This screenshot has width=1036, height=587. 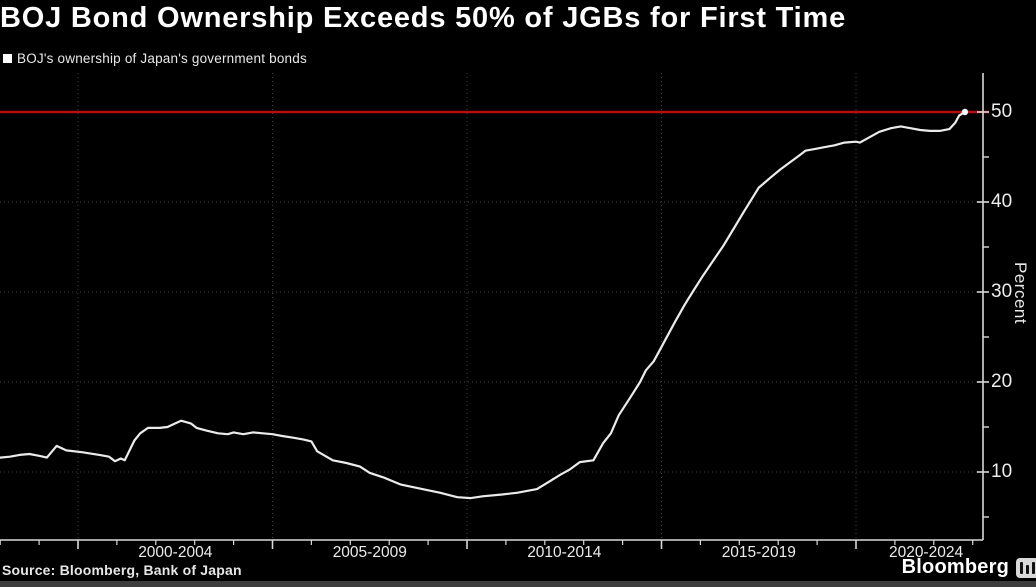 I want to click on x-tick-label: 2005-2009, so click(x=369, y=552).